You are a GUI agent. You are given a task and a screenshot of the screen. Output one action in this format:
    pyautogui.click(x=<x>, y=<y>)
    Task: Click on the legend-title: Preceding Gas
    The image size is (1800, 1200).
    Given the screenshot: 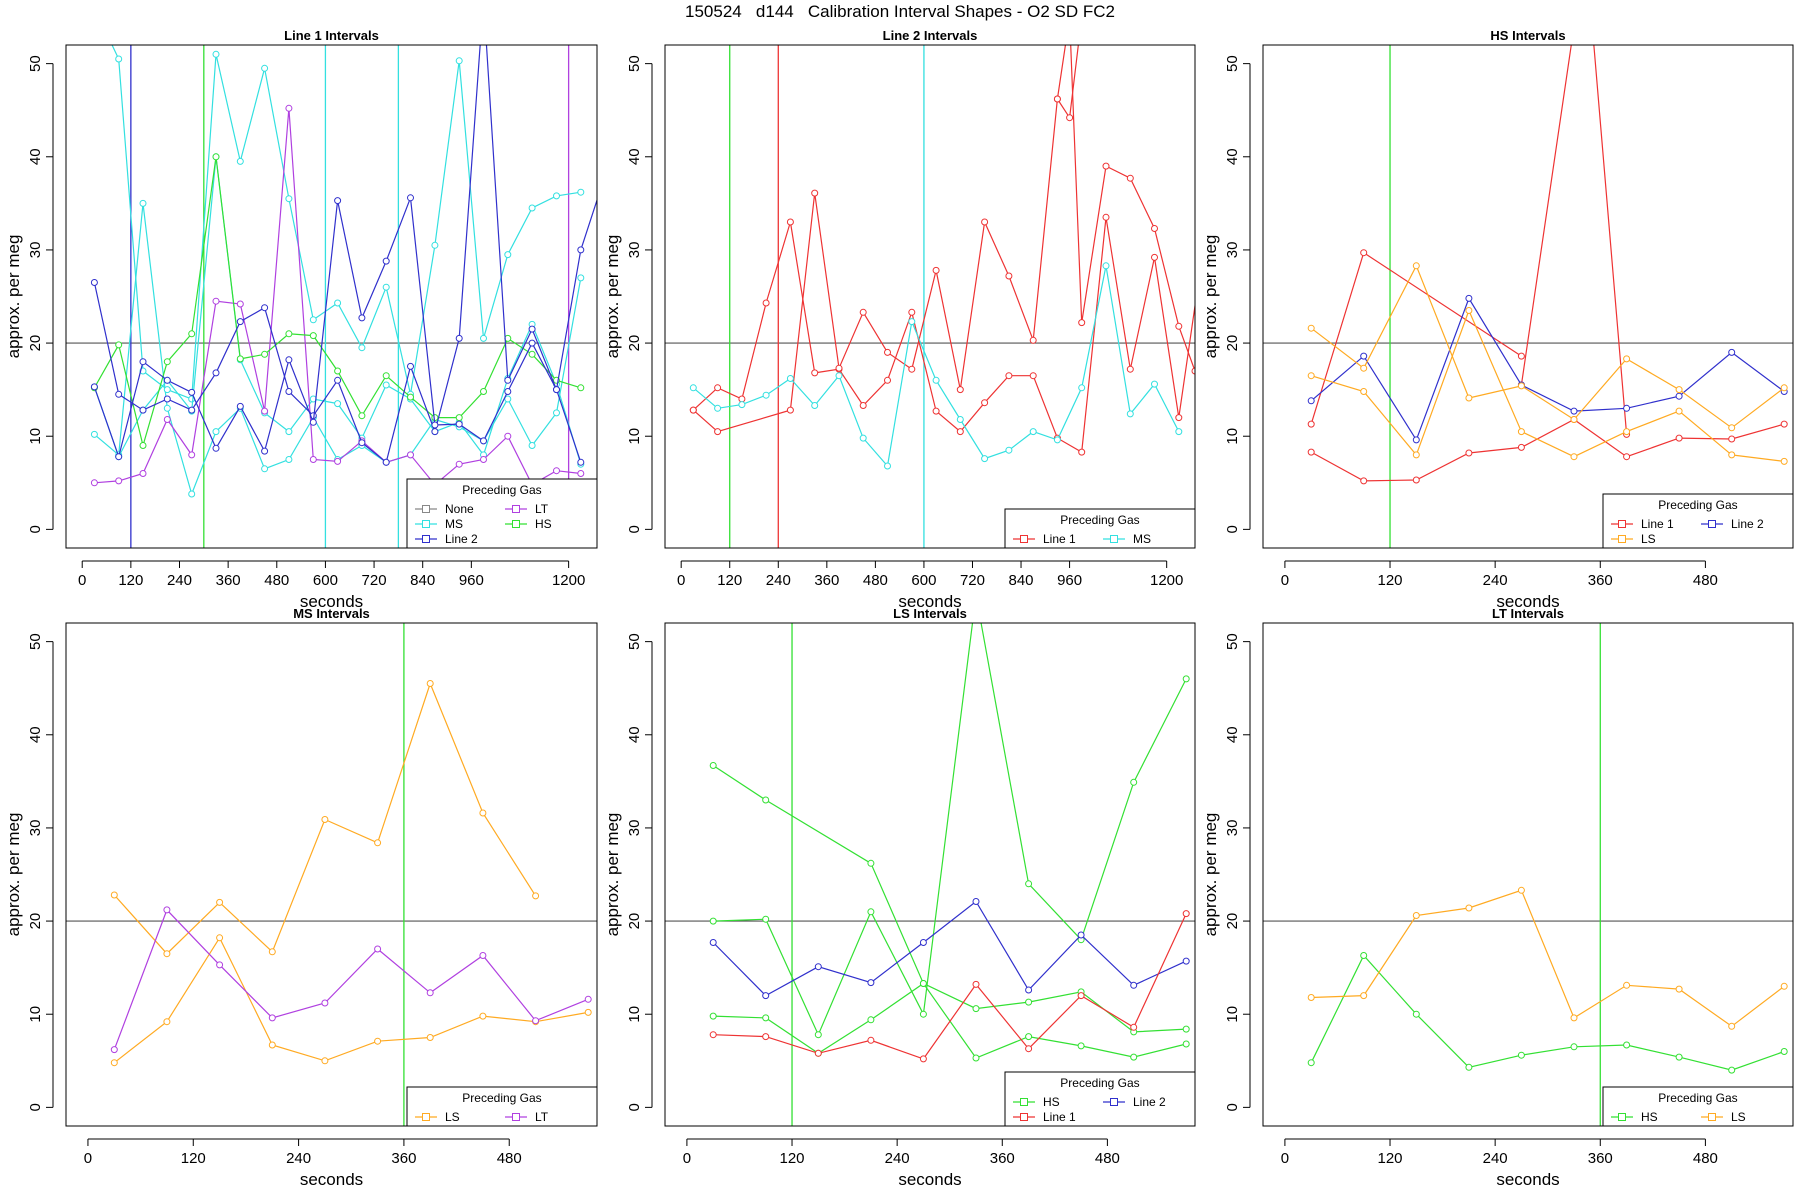 What is the action you would take?
    pyautogui.click(x=501, y=490)
    